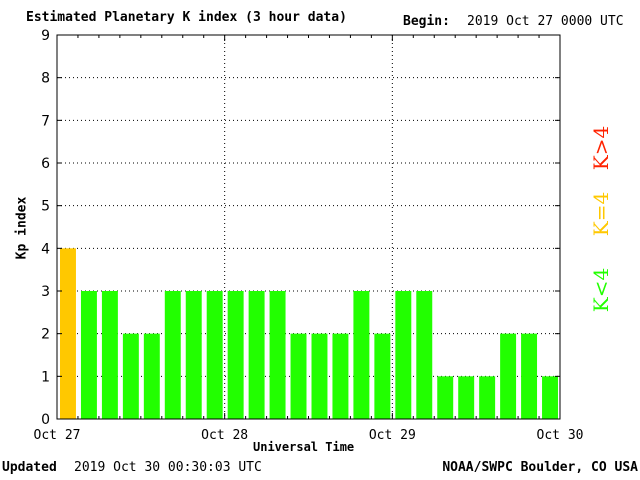 Image resolution: width=640 pixels, height=480 pixels. I want to click on updated-value: 2019 Oct 30 00:30:03 UTC, so click(168, 467).